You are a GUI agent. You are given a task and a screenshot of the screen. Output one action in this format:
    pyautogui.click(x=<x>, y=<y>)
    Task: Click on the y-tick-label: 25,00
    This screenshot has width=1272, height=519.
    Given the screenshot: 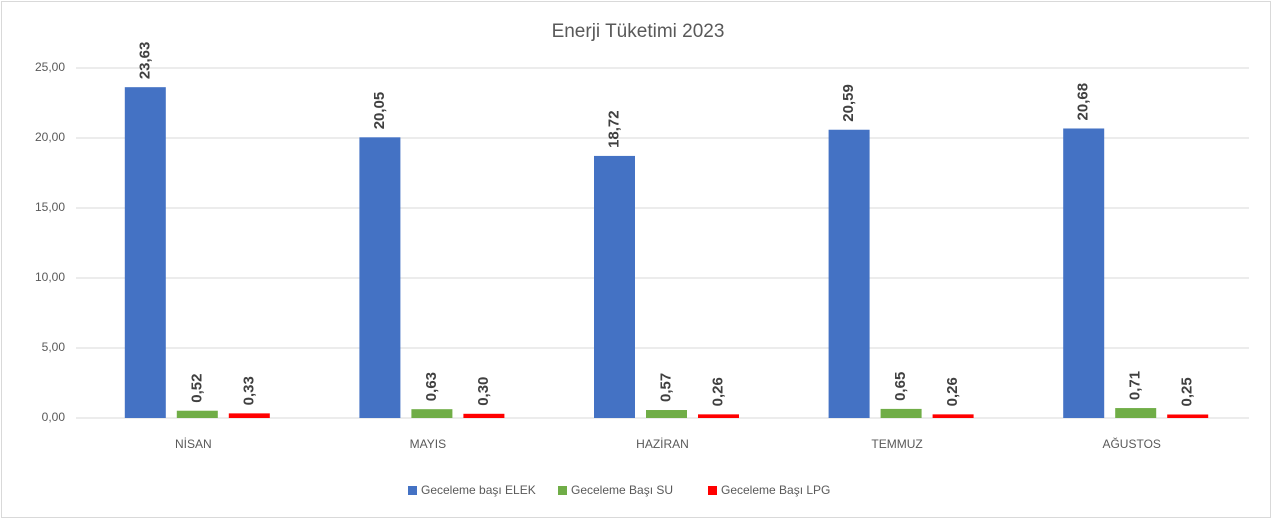 What is the action you would take?
    pyautogui.click(x=50, y=67)
    